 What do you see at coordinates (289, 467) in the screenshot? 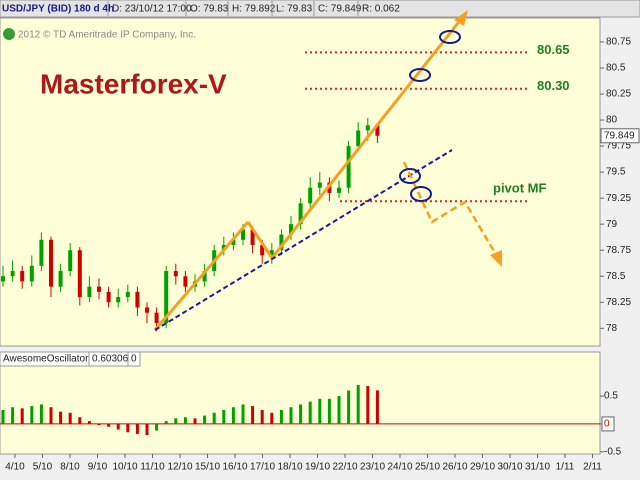
I see `x-tick-label: 18/10` at bounding box center [289, 467].